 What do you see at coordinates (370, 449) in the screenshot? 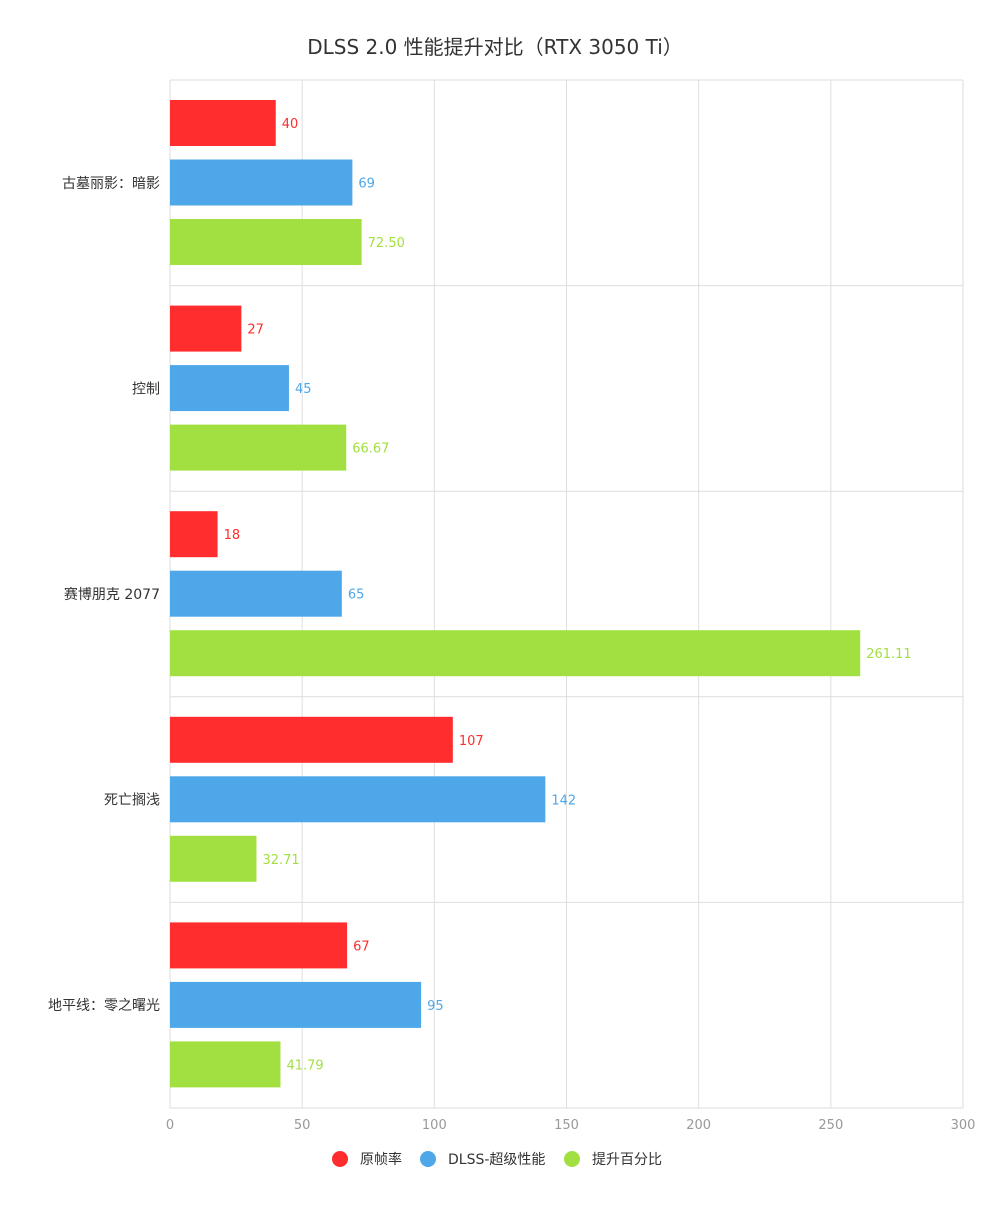
I see `data-label-1-series-2: 66.67` at bounding box center [370, 449].